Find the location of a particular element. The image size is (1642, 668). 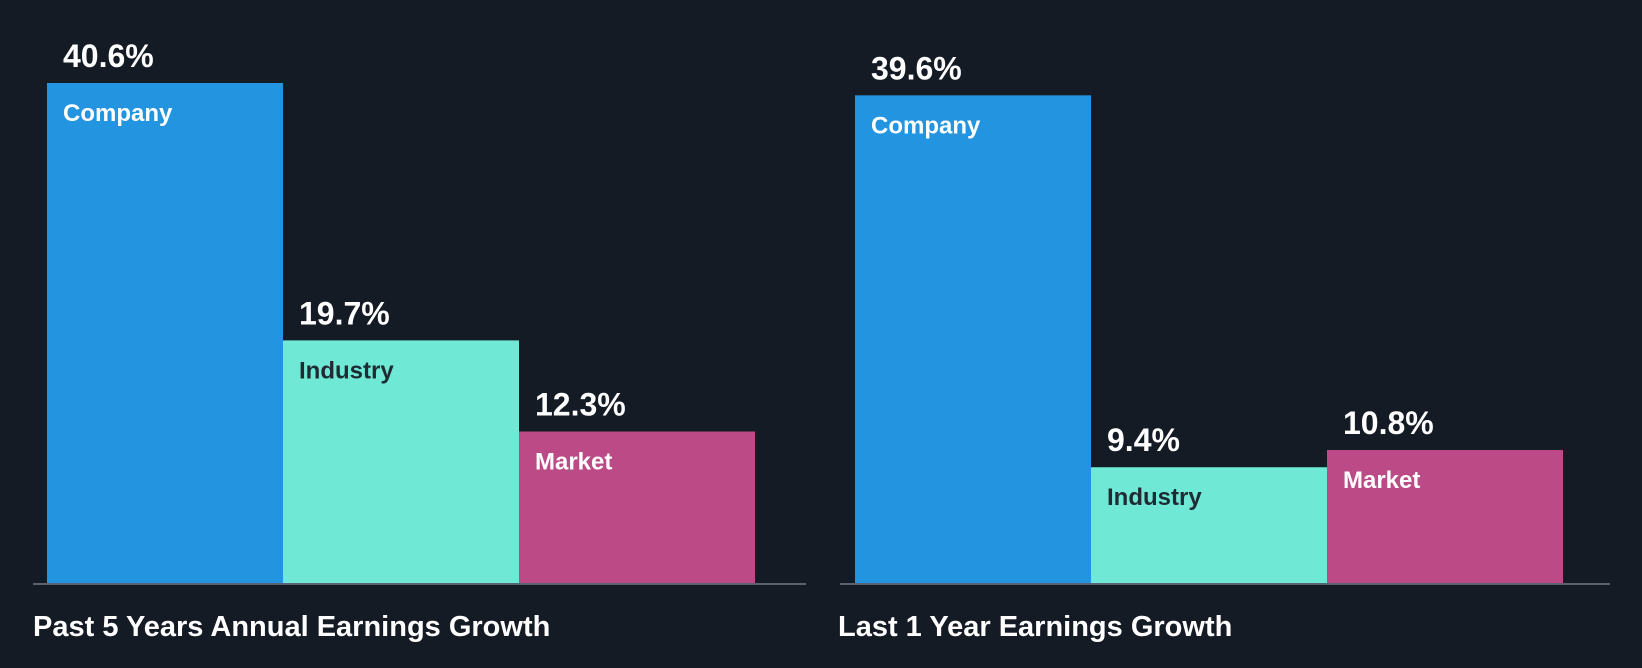

chart-title: Past 5 Years Annual Earnings Growth is located at coordinates (291, 627).